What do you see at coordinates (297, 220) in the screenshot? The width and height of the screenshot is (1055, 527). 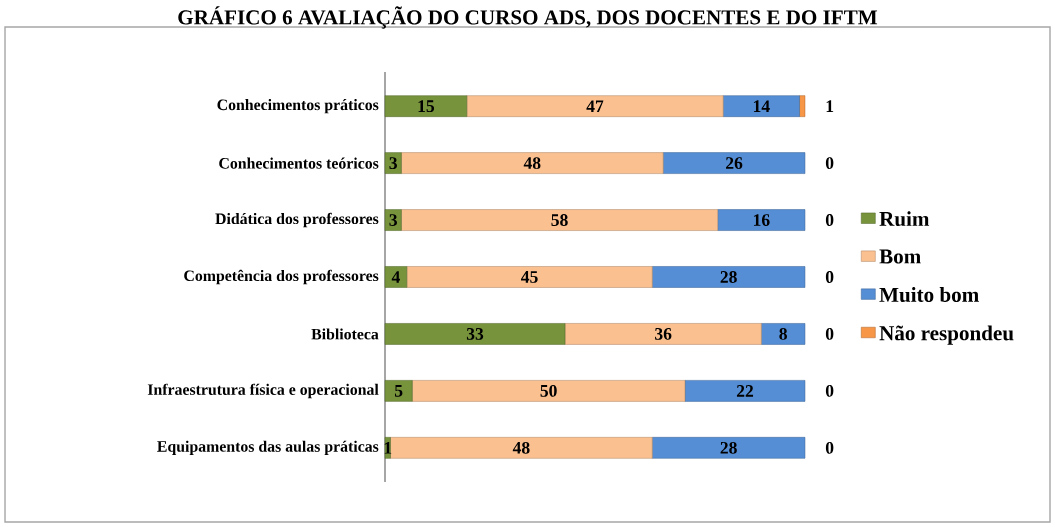 I see `y-tick-label: Didática dos professores` at bounding box center [297, 220].